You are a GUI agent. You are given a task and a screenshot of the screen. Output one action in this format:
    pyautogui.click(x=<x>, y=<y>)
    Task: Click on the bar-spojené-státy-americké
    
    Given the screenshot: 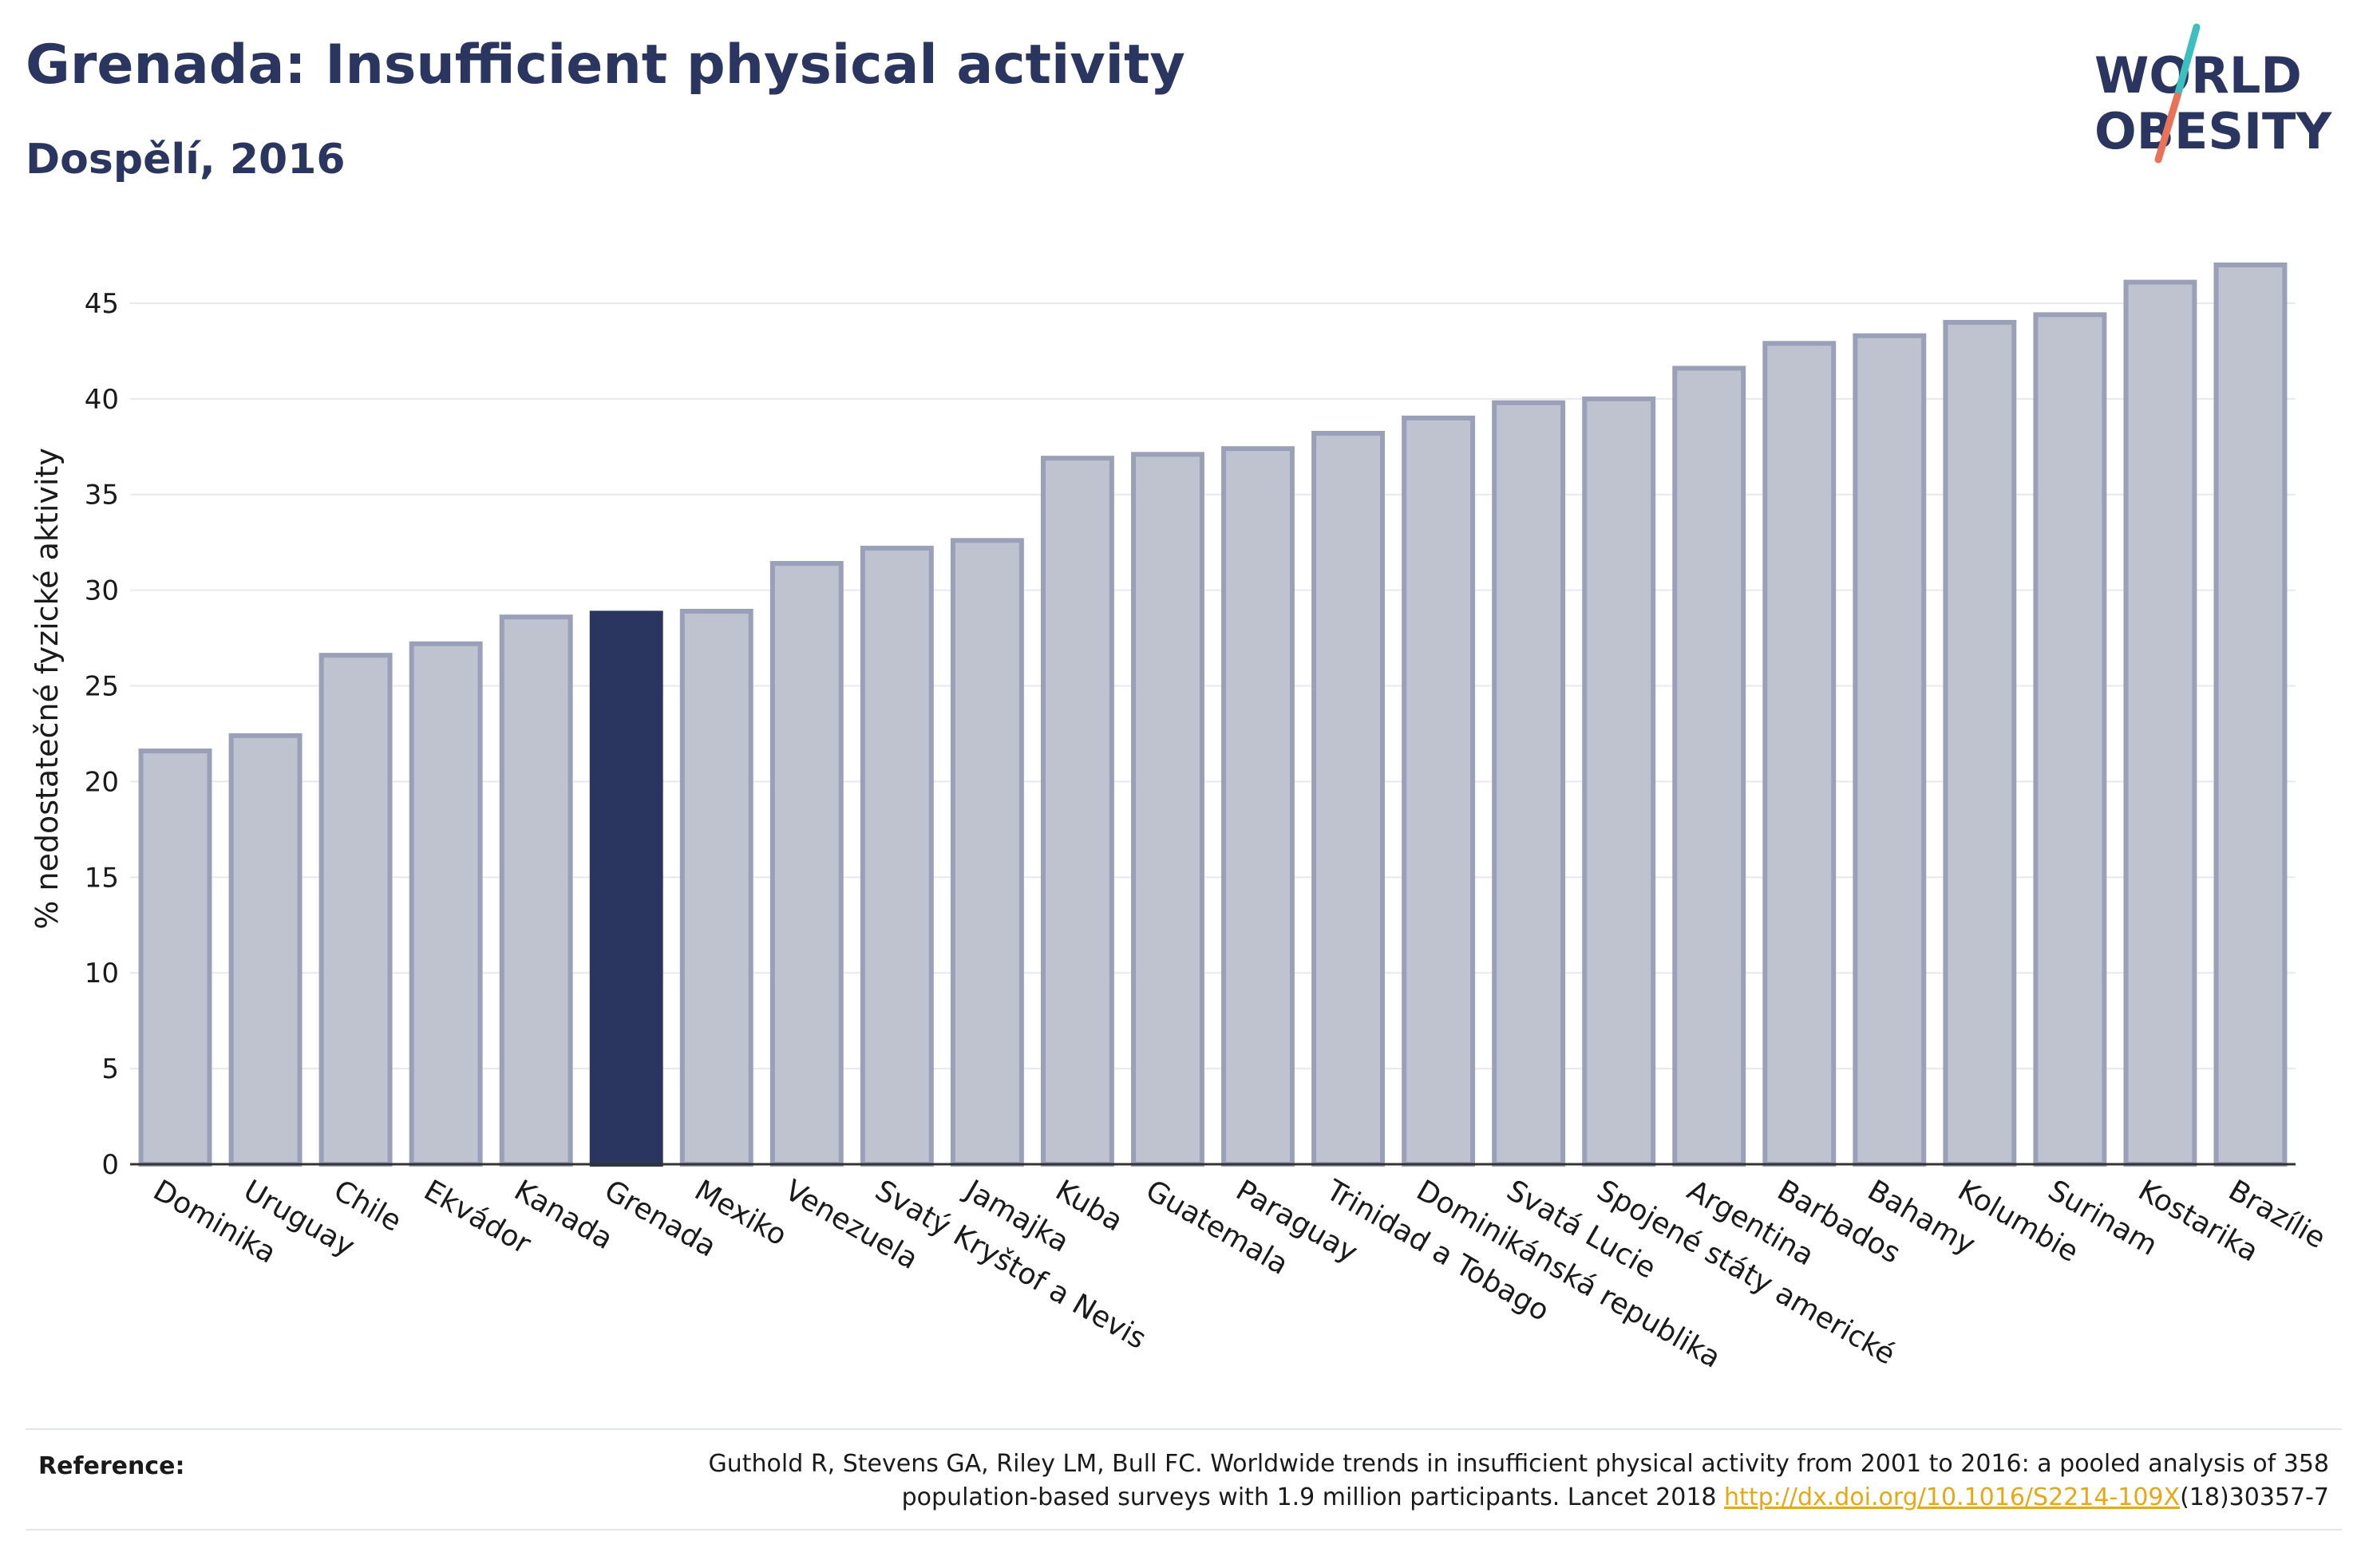 What is the action you would take?
    pyautogui.click(x=1619, y=781)
    